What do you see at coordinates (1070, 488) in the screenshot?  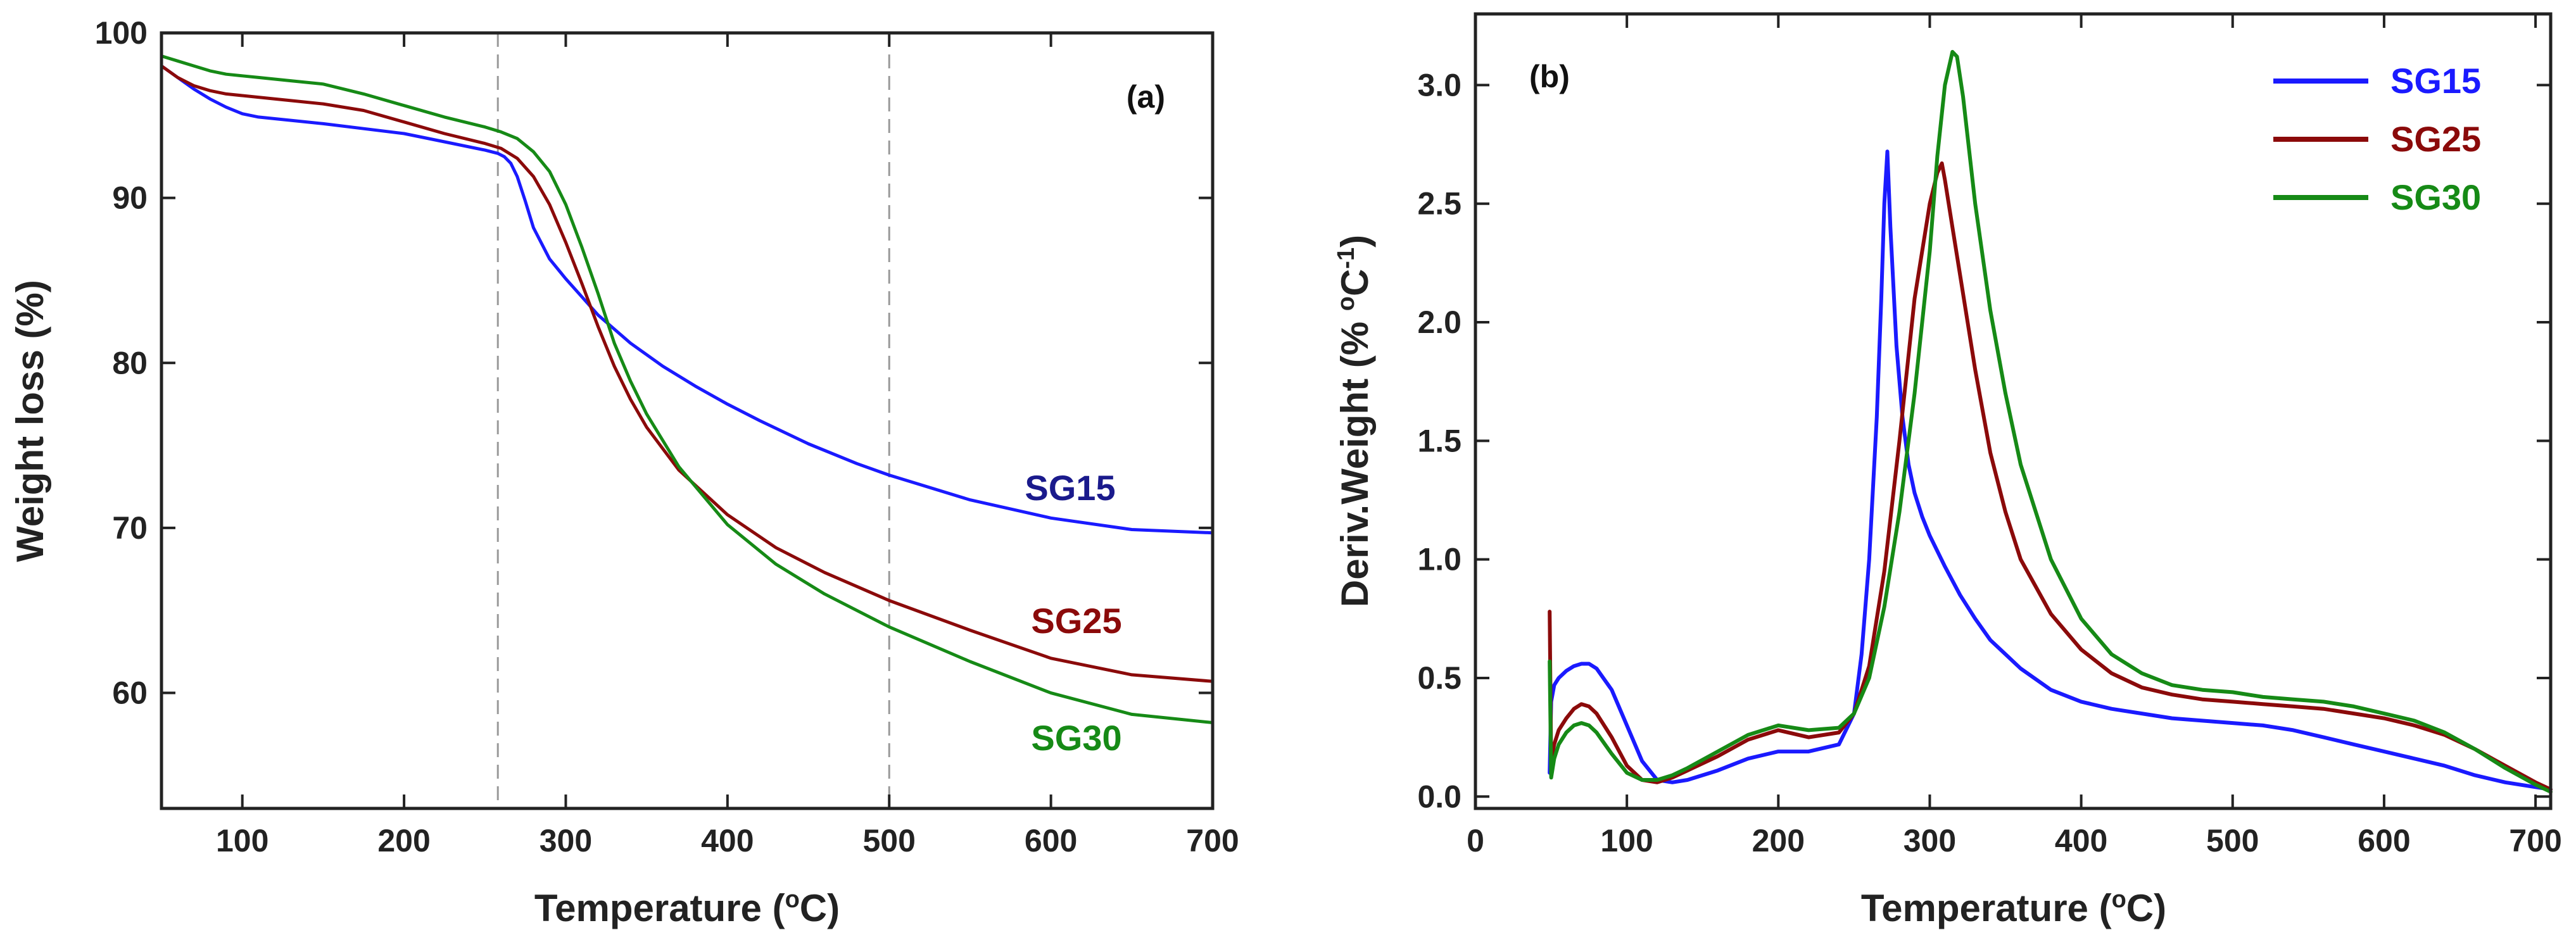 I see `curve-label-sg15: SG15` at bounding box center [1070, 488].